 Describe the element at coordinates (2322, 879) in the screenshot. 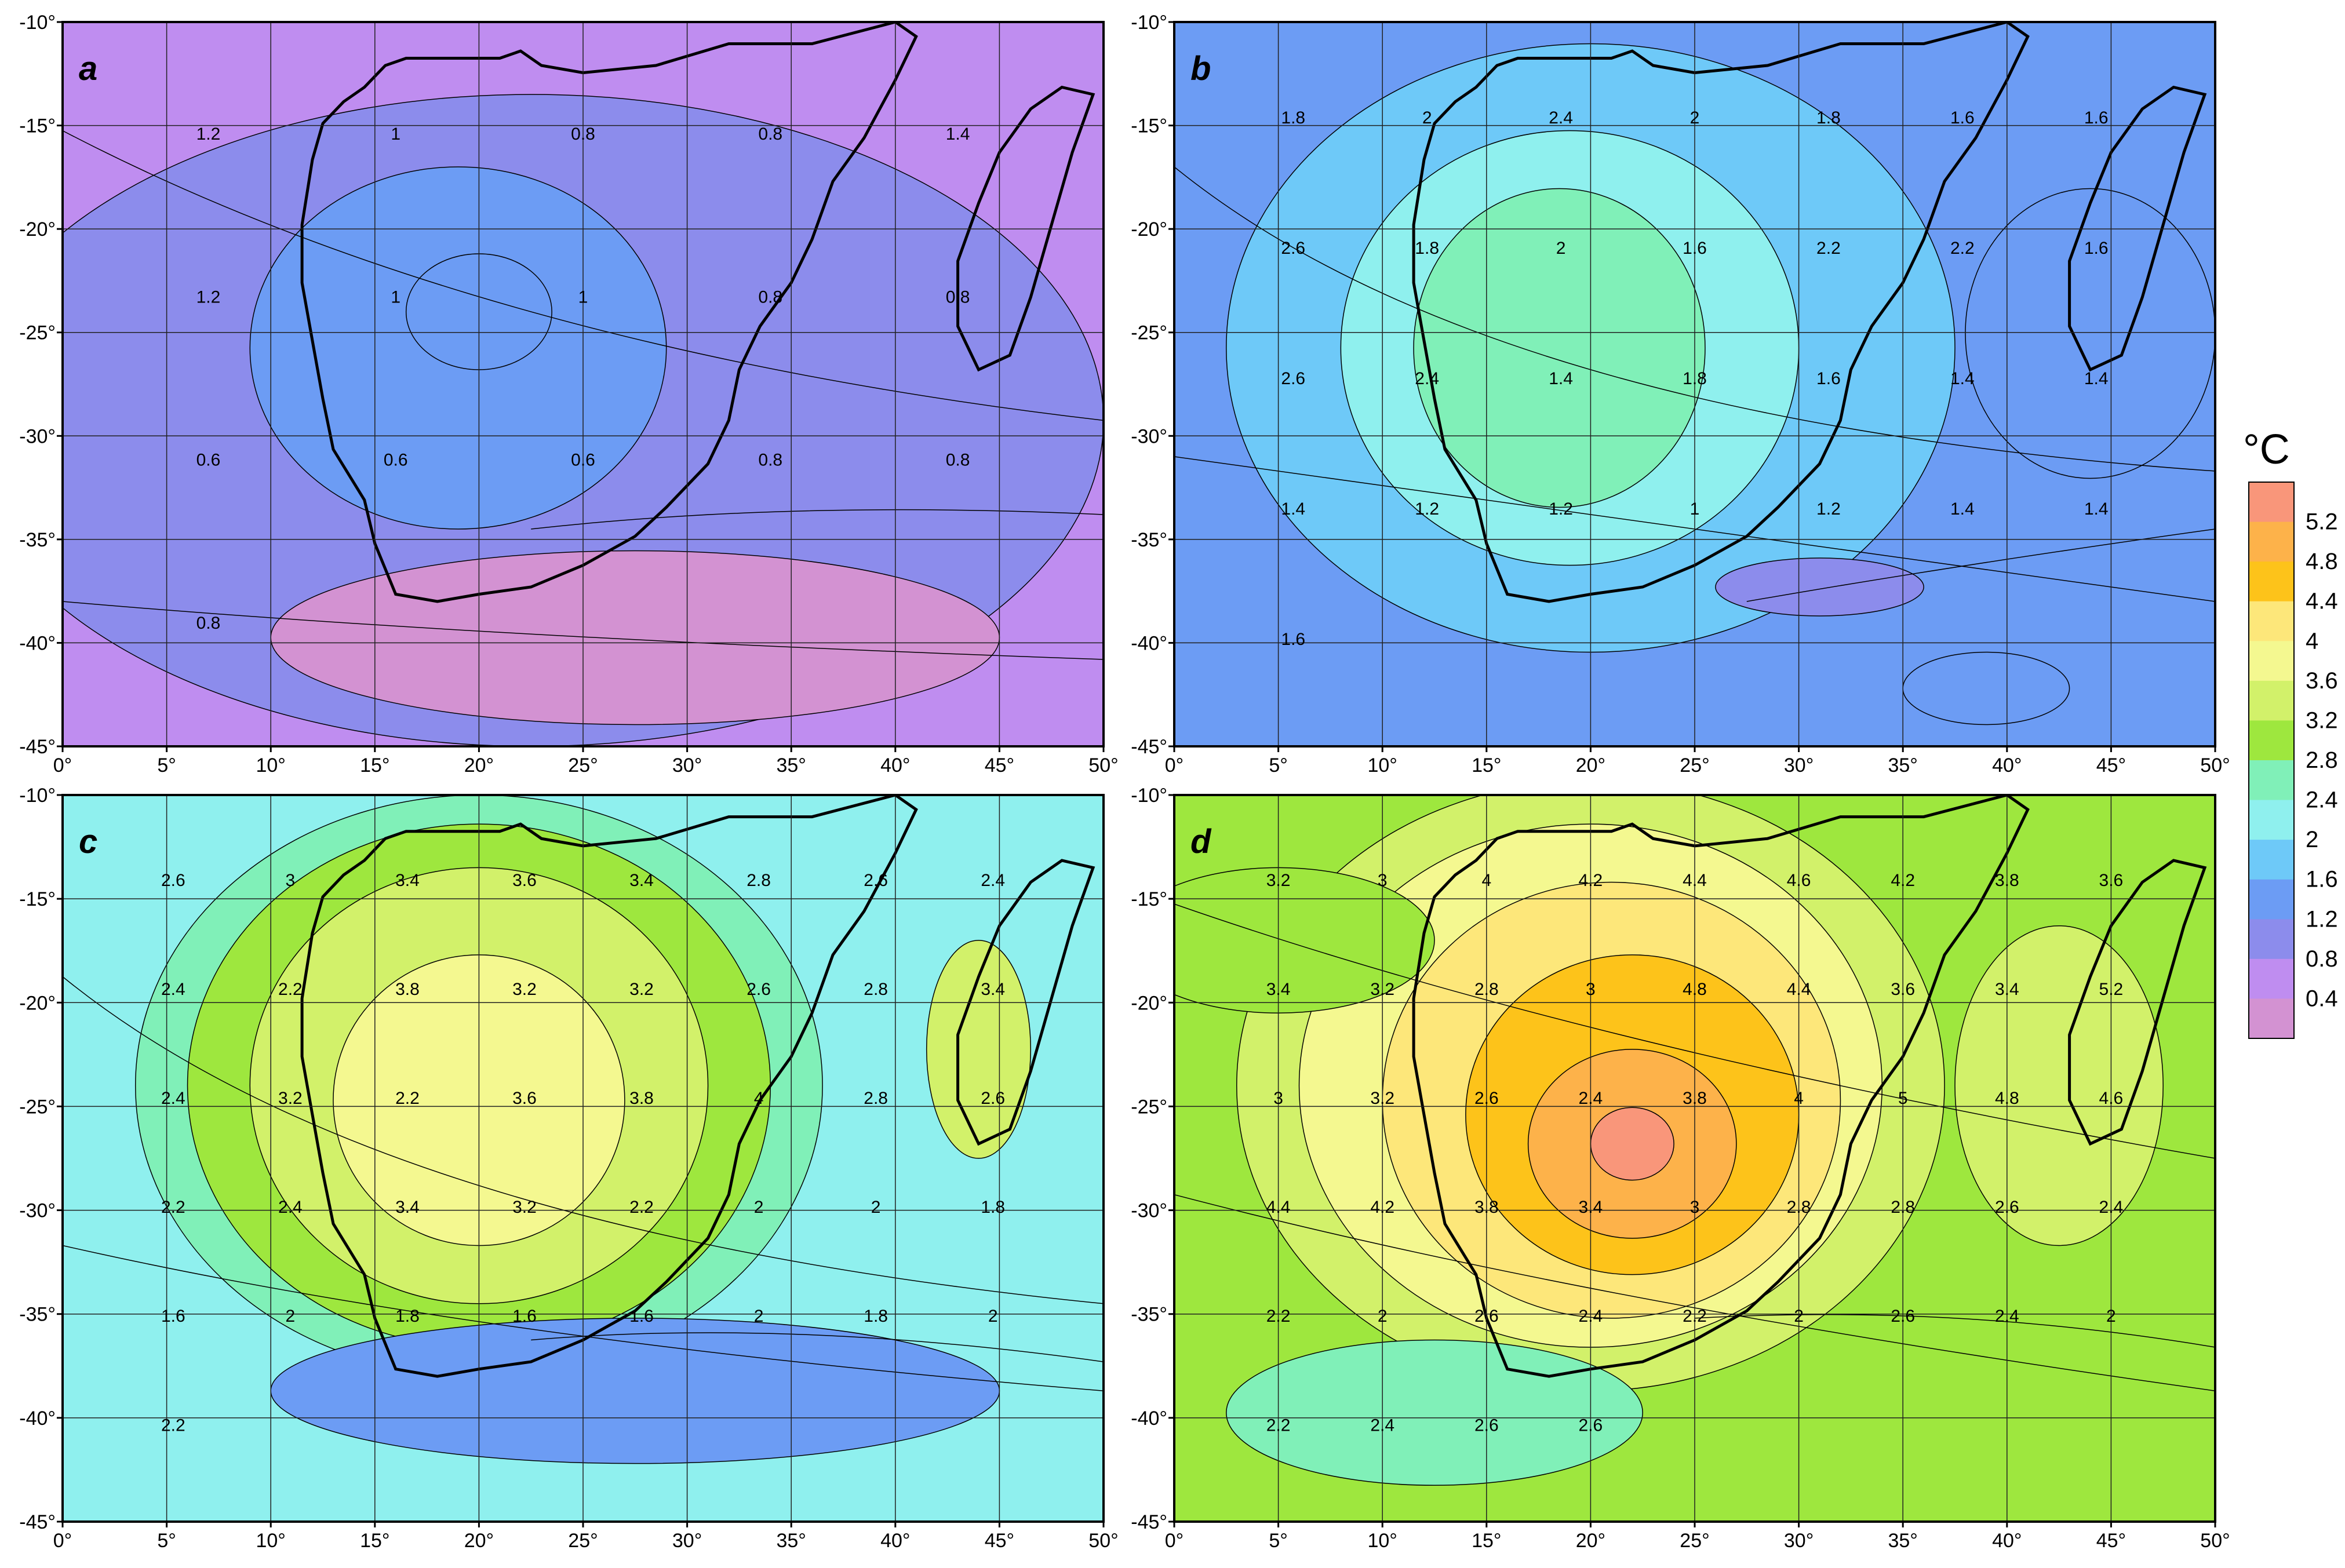

I see `colorbar-tick-label: 1.6` at that location.